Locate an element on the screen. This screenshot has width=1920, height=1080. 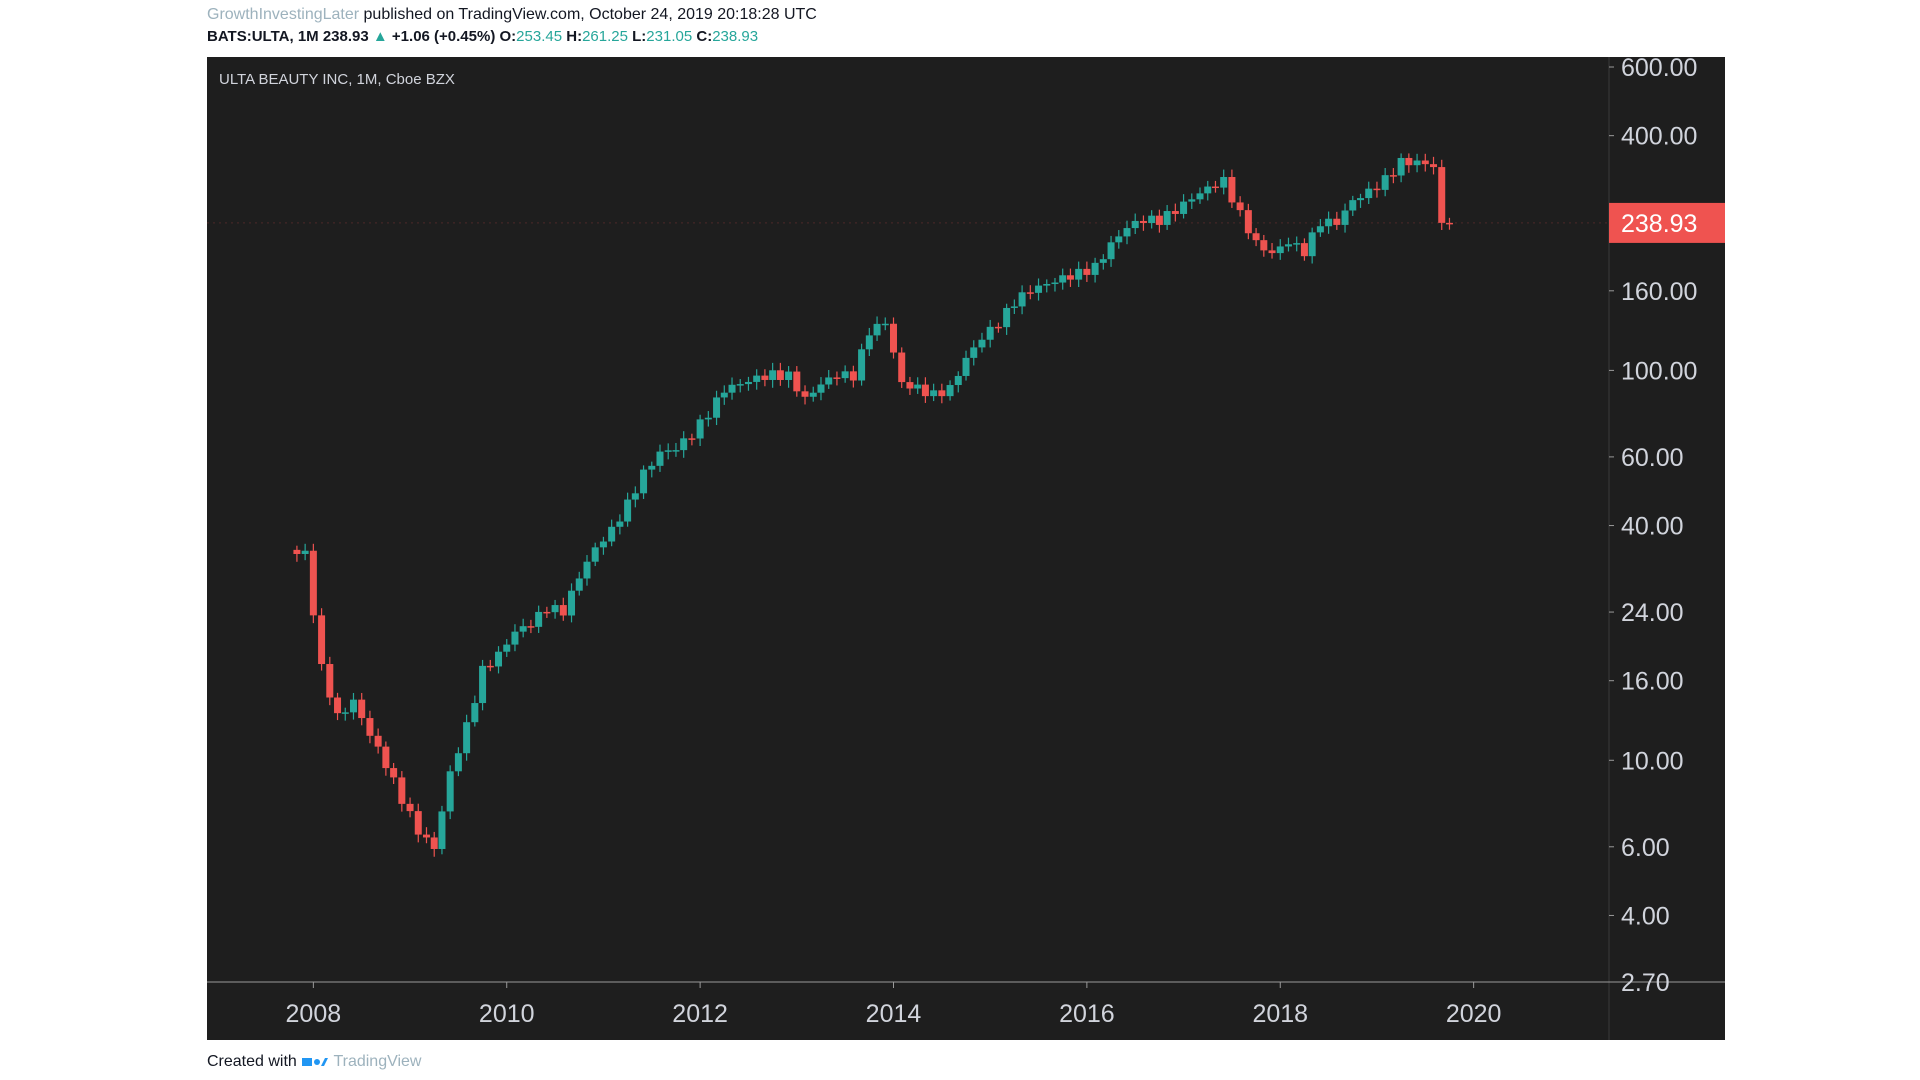
price-label: 238.93 is located at coordinates (345, 36).